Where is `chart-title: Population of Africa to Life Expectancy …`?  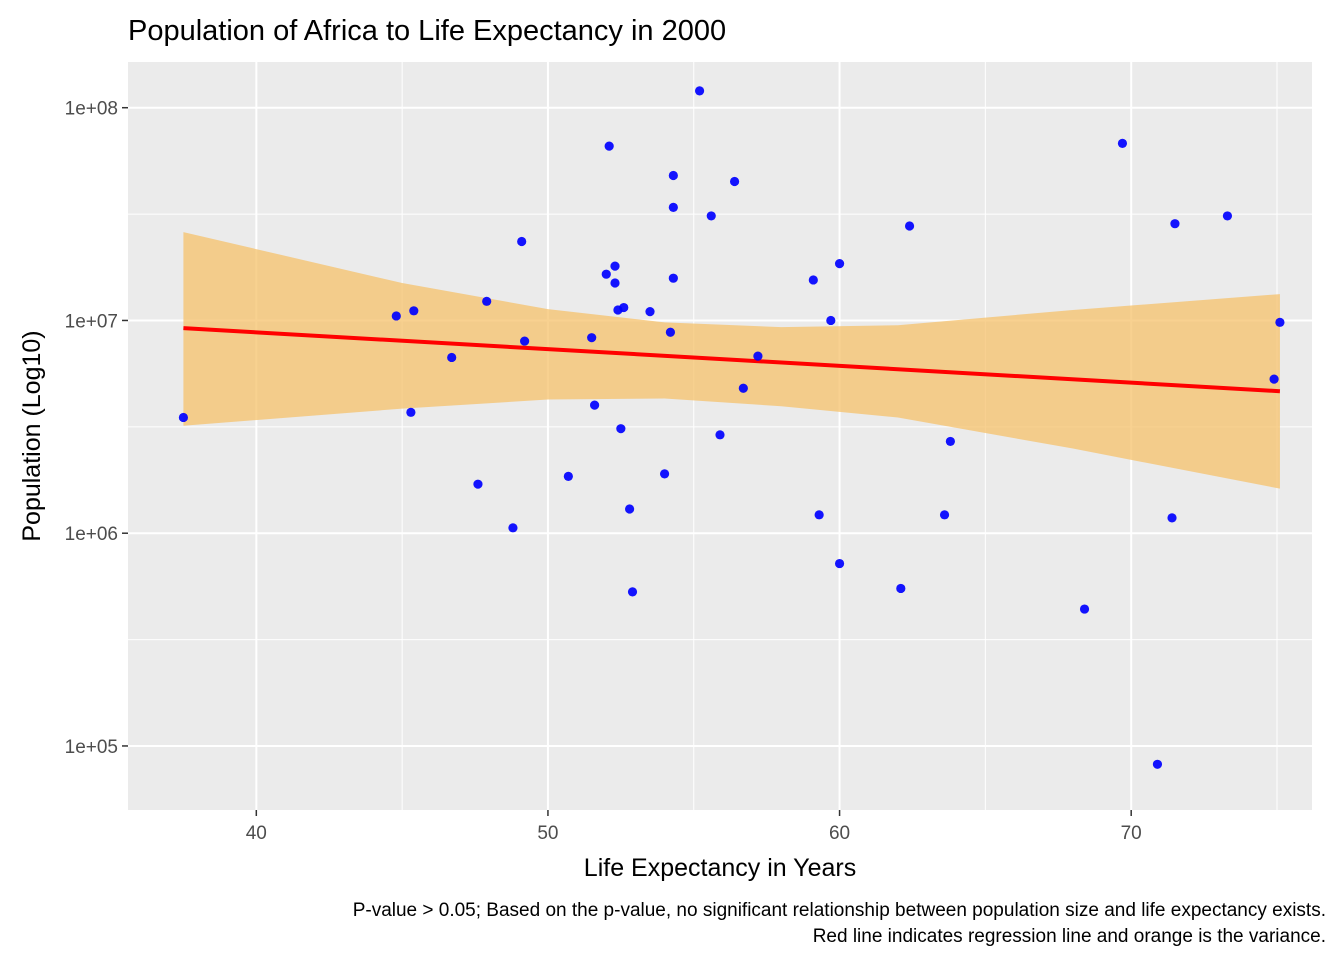
chart-title: Population of Africa to Life Expectancy … is located at coordinates (427, 31).